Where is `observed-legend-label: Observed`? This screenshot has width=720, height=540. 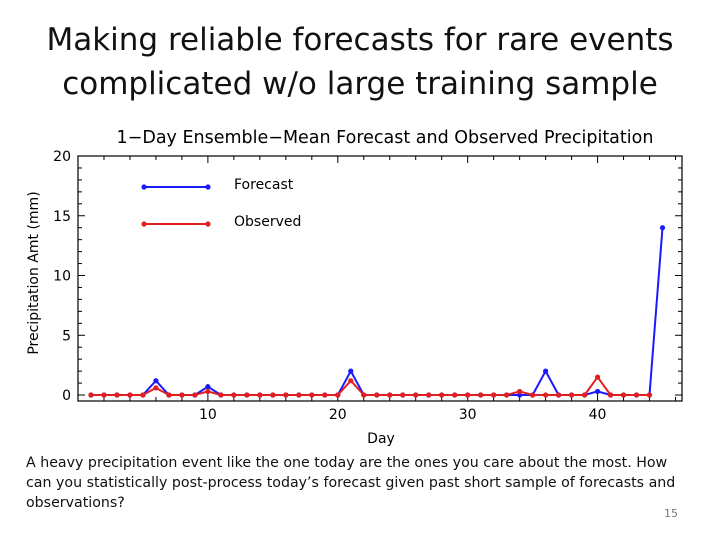
observed-legend-label: Observed is located at coordinates (267, 222).